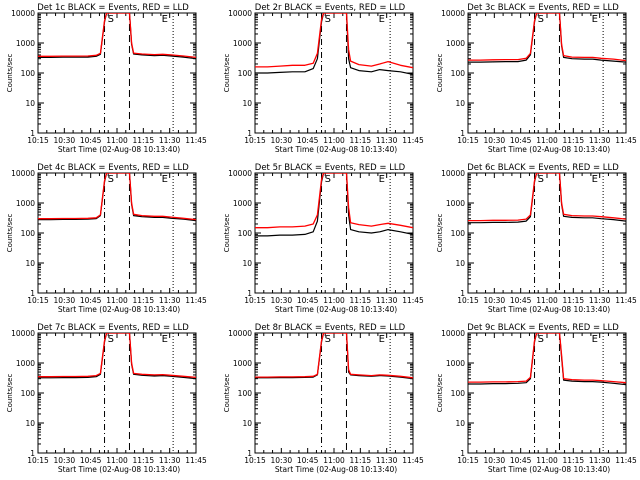  What do you see at coordinates (543, 8) in the screenshot?
I see `panel-title: Det 3c BLACK = Events, RED = LLD` at bounding box center [543, 8].